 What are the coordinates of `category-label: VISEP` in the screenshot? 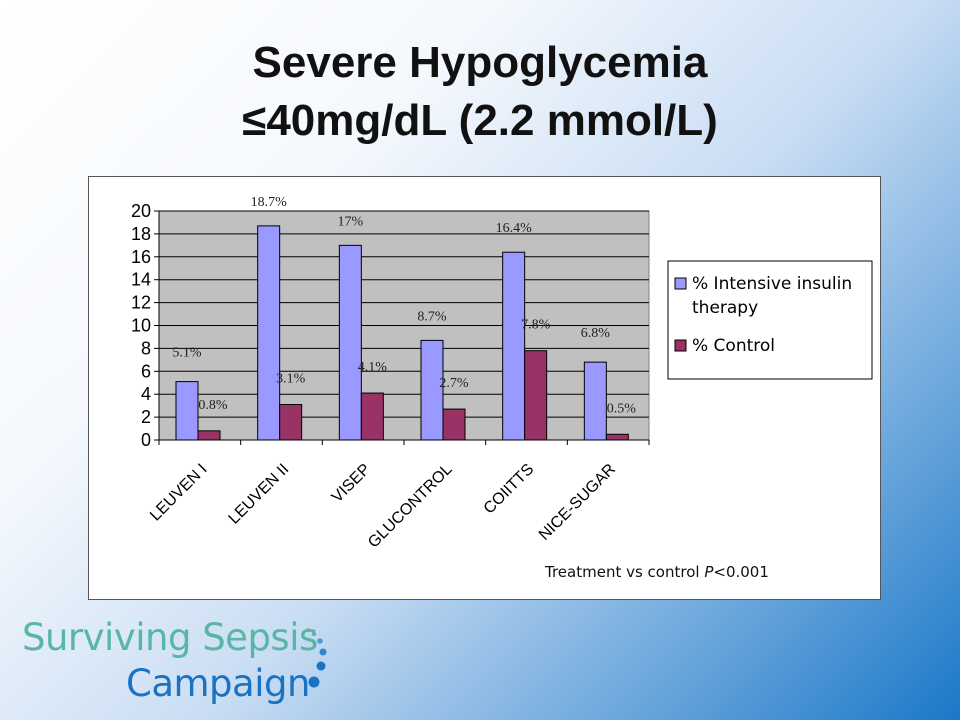 It's located at (351, 483).